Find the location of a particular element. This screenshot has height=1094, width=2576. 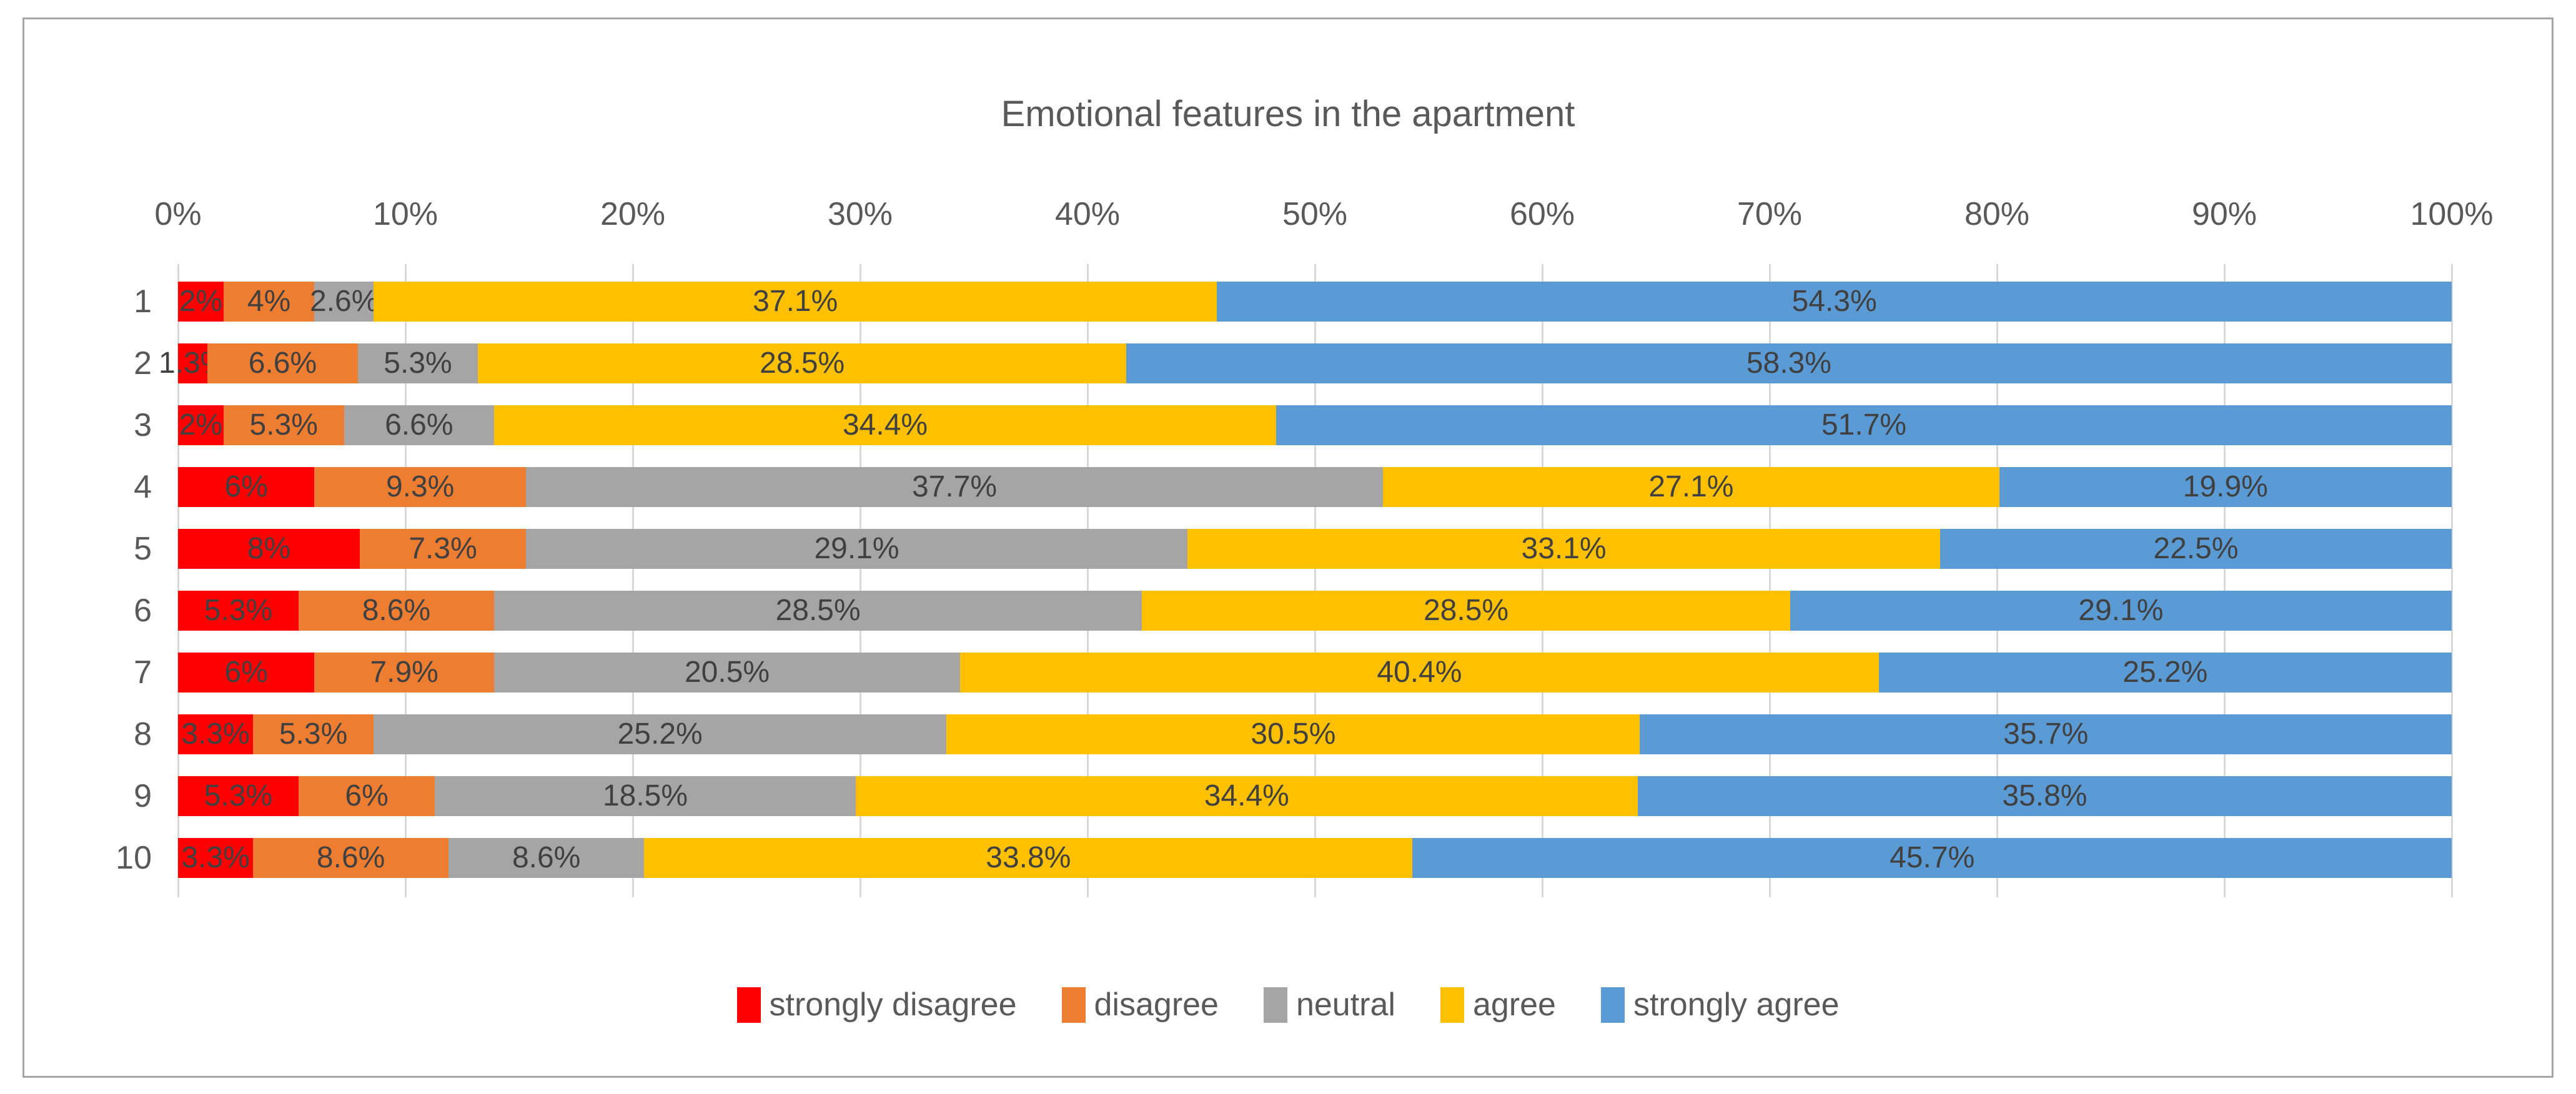

bar-segment-neutral: 29.1% is located at coordinates (856, 548).